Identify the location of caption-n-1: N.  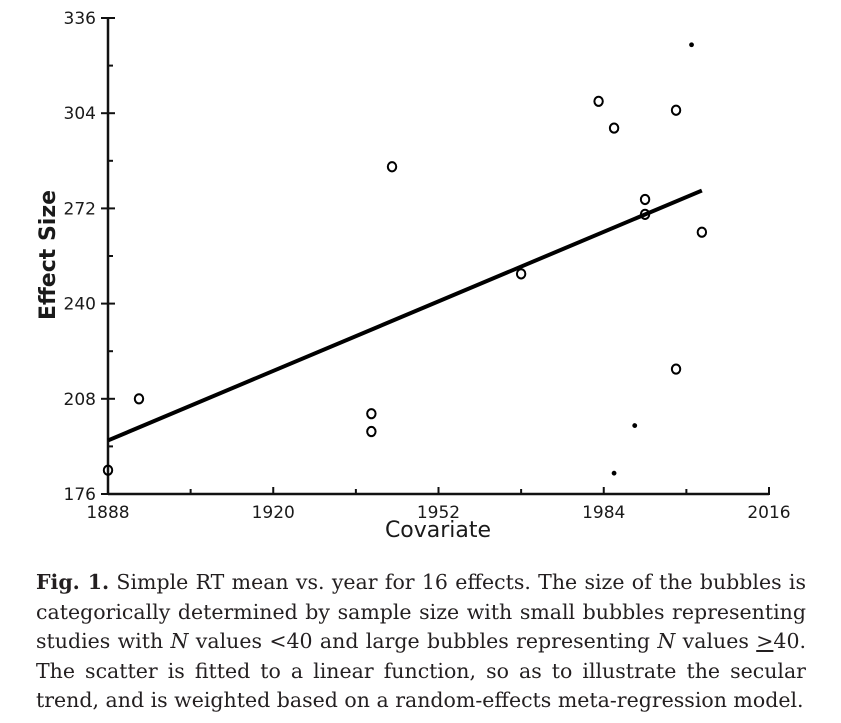
(179, 641).